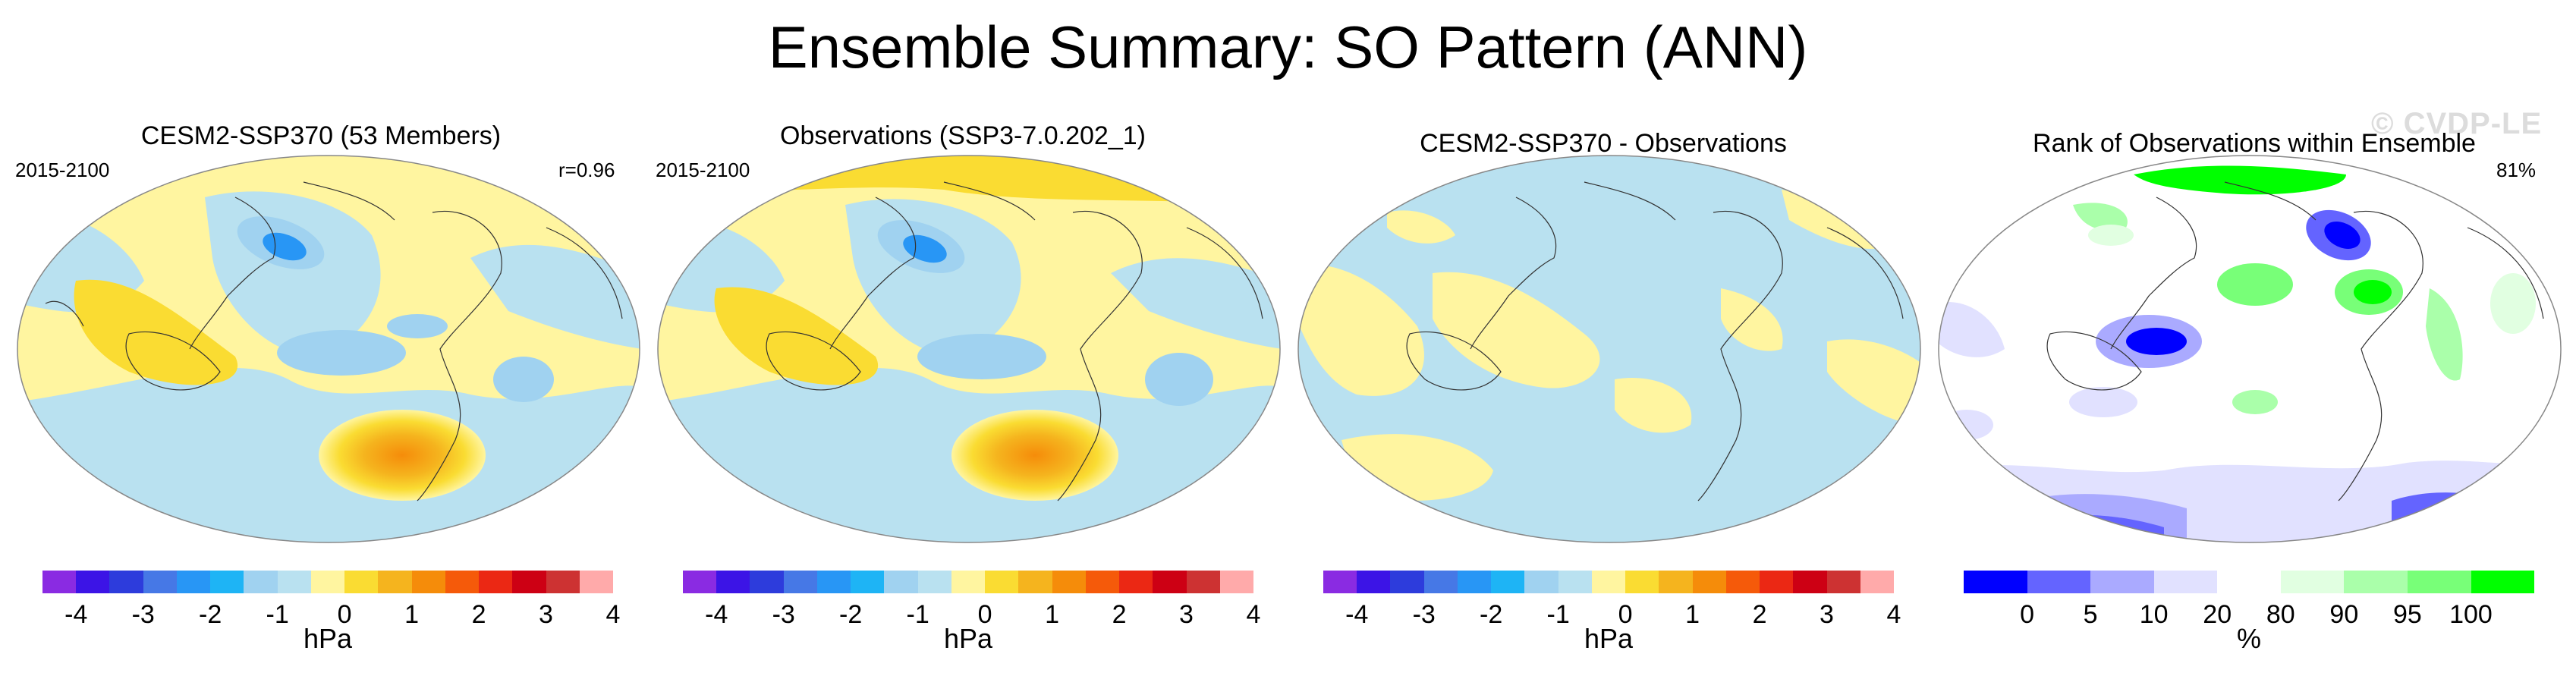 This screenshot has width=2576, height=676. What do you see at coordinates (1424, 614) in the screenshot?
I see `colorbar-tick-label: -3` at bounding box center [1424, 614].